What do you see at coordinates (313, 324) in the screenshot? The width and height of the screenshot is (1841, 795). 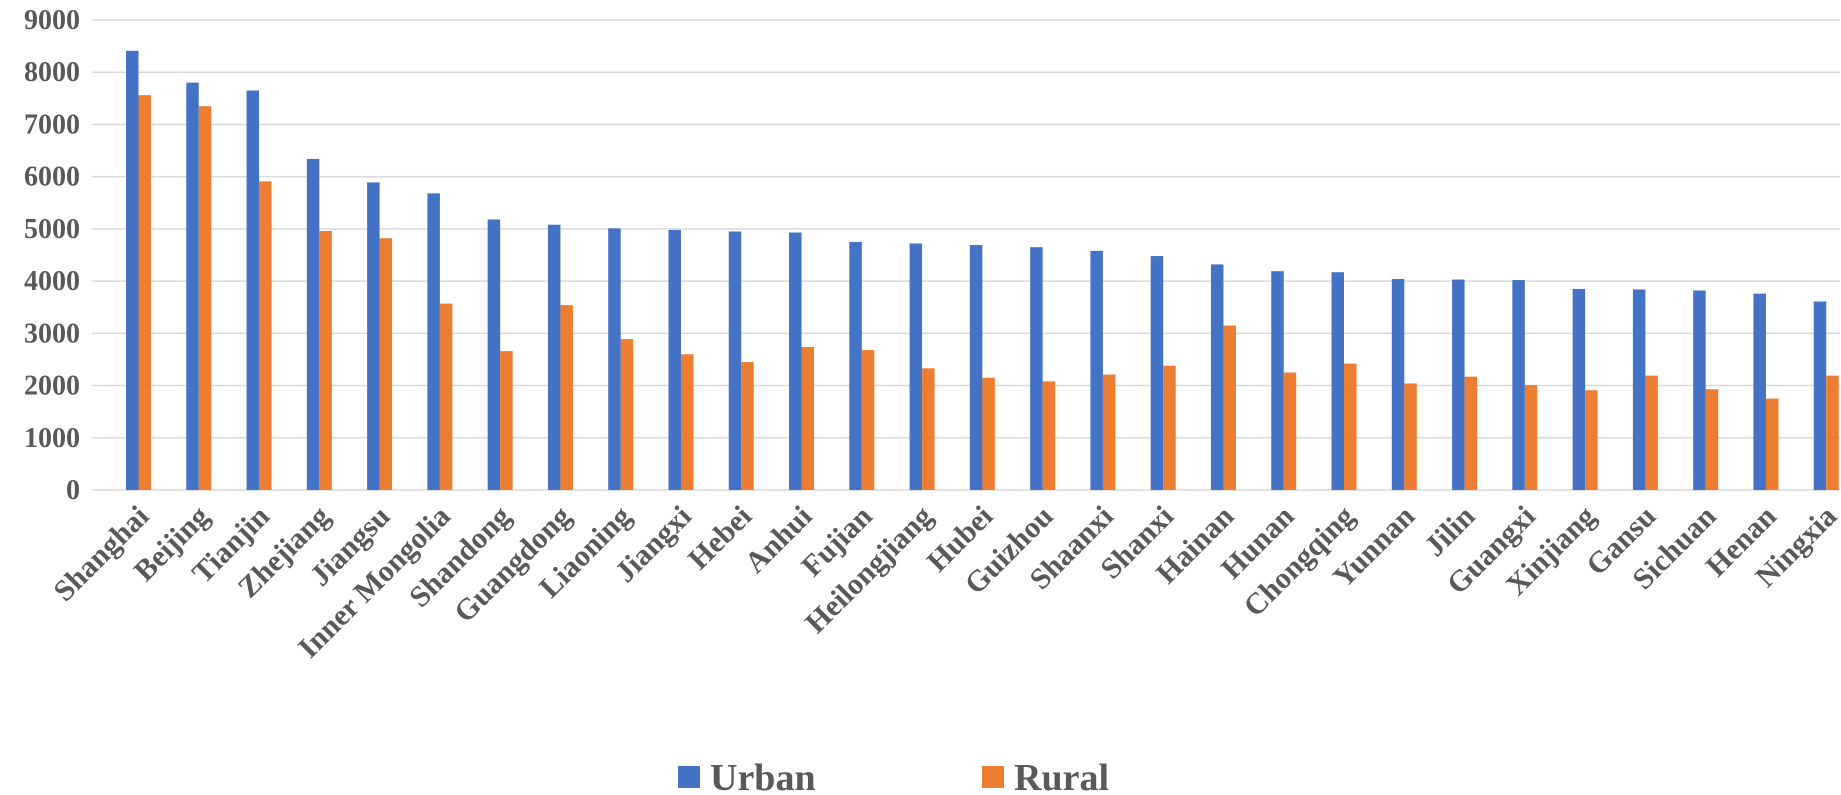 I see `bar-urban-zhejiang` at bounding box center [313, 324].